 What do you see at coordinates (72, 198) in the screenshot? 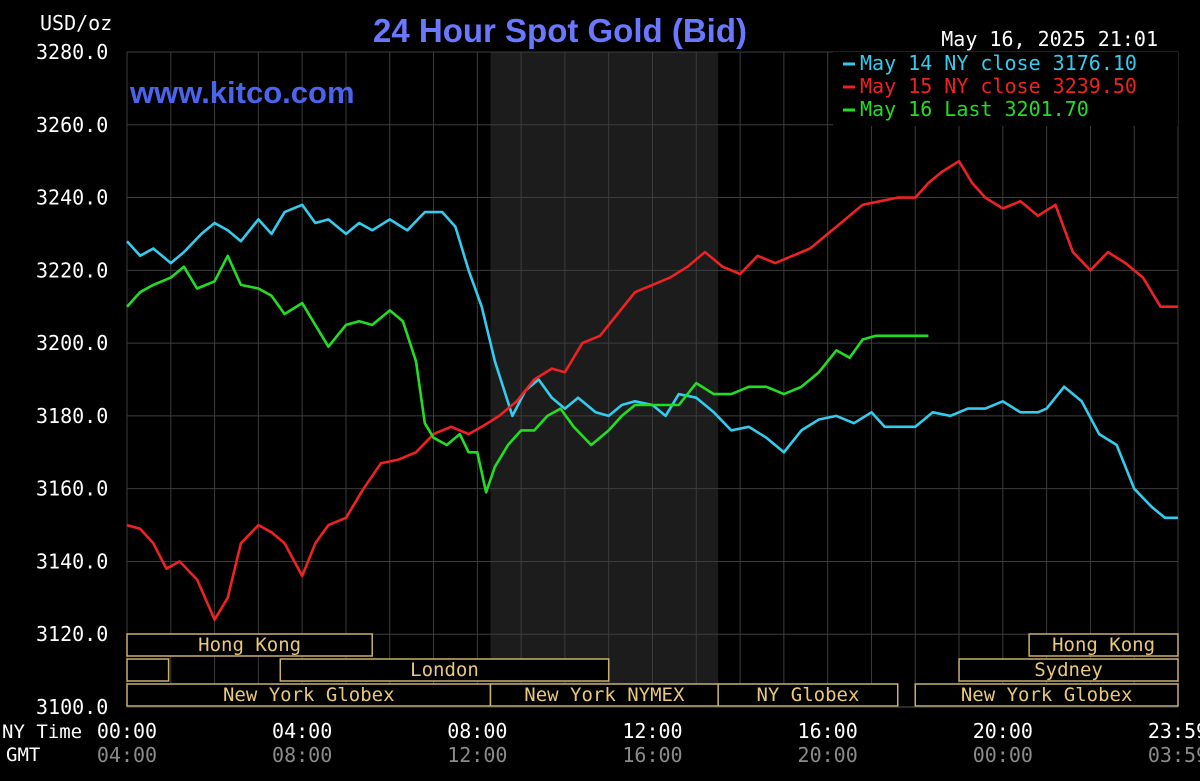
I see `y-tick-label: 3240.0` at bounding box center [72, 198].